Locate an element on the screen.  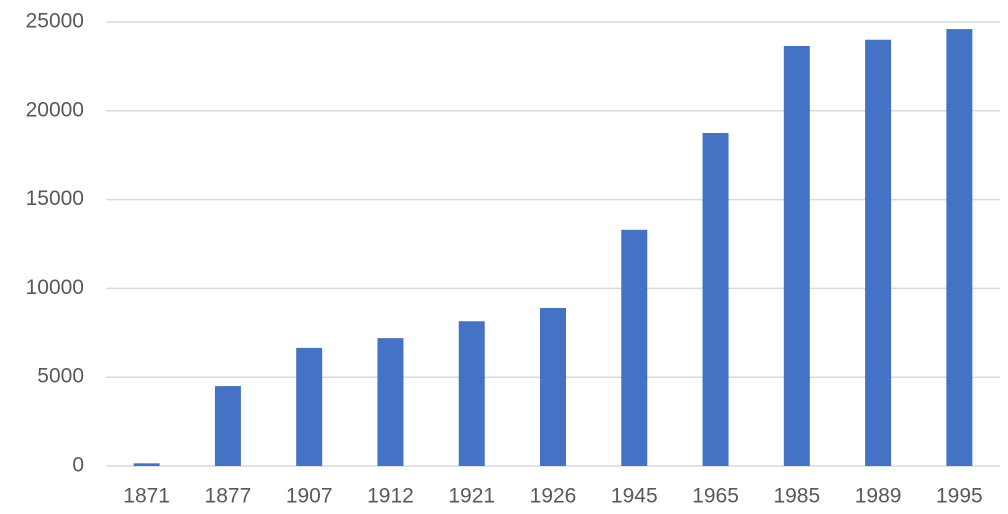
x-tick-label: 1921 is located at coordinates (471, 496).